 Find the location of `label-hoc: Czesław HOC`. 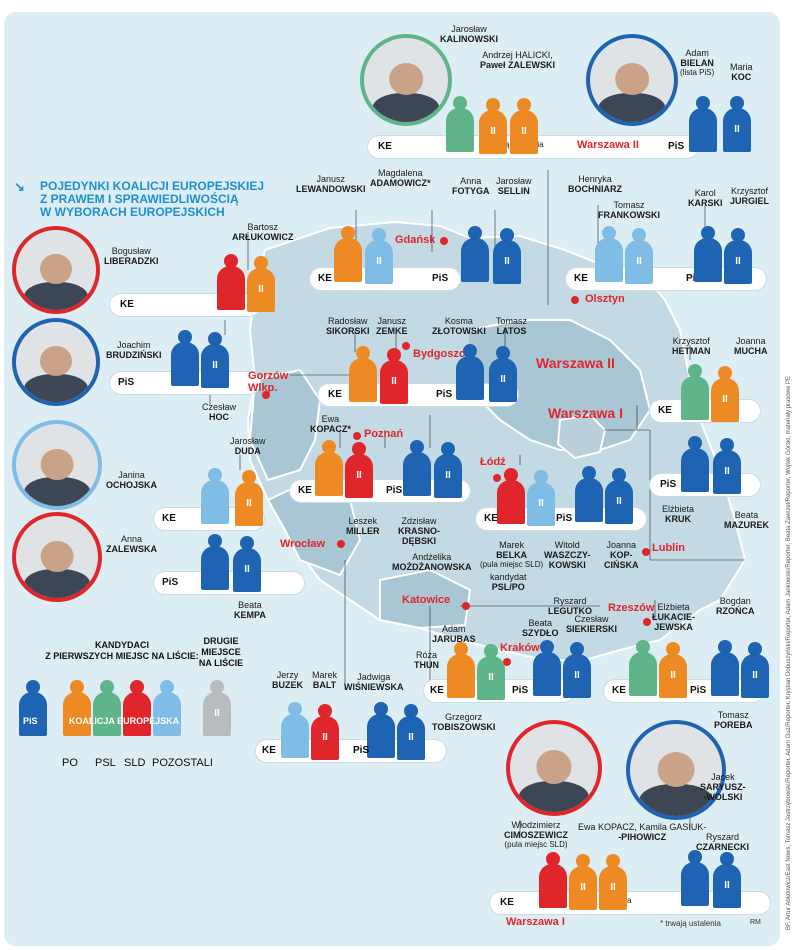

label-hoc: Czesław HOC is located at coordinates (219, 412).